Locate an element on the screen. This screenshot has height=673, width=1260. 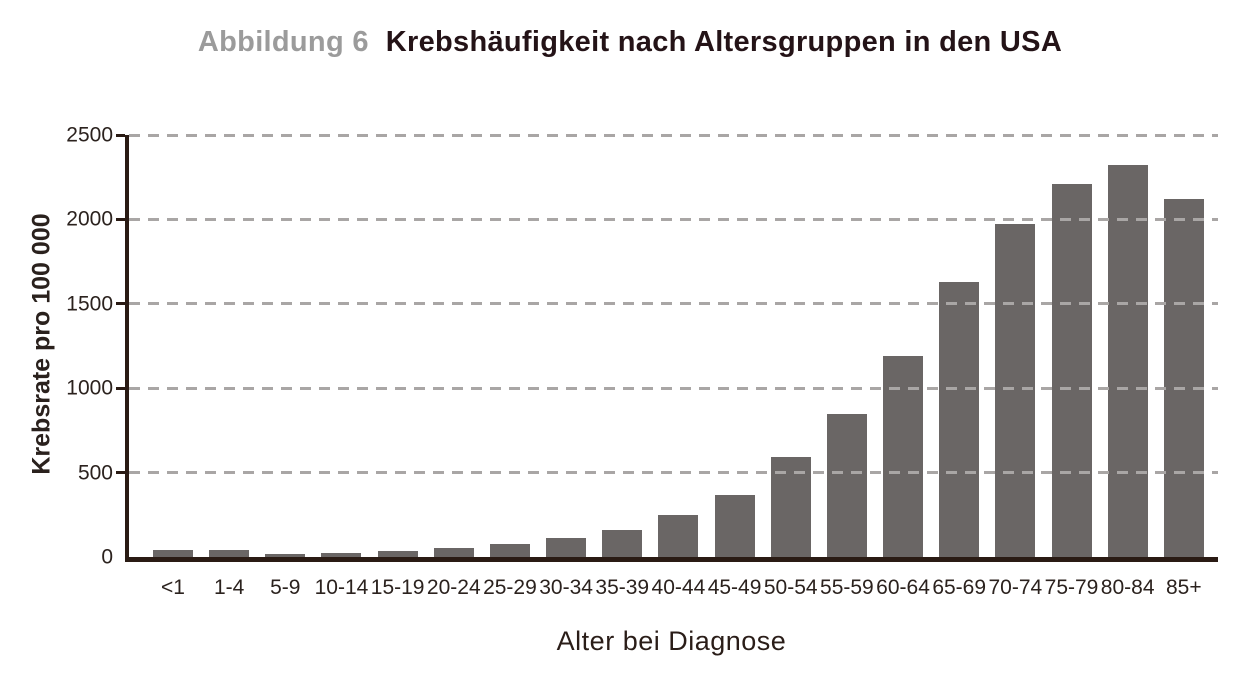
x-tick-label: 65-69 is located at coordinates (959, 587).